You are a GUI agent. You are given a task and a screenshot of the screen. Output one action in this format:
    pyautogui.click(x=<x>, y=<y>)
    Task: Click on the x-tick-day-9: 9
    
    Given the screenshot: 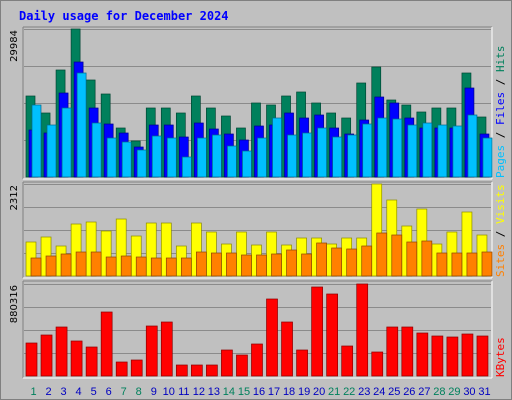 What is the action you would take?
    pyautogui.click(x=154, y=392)
    